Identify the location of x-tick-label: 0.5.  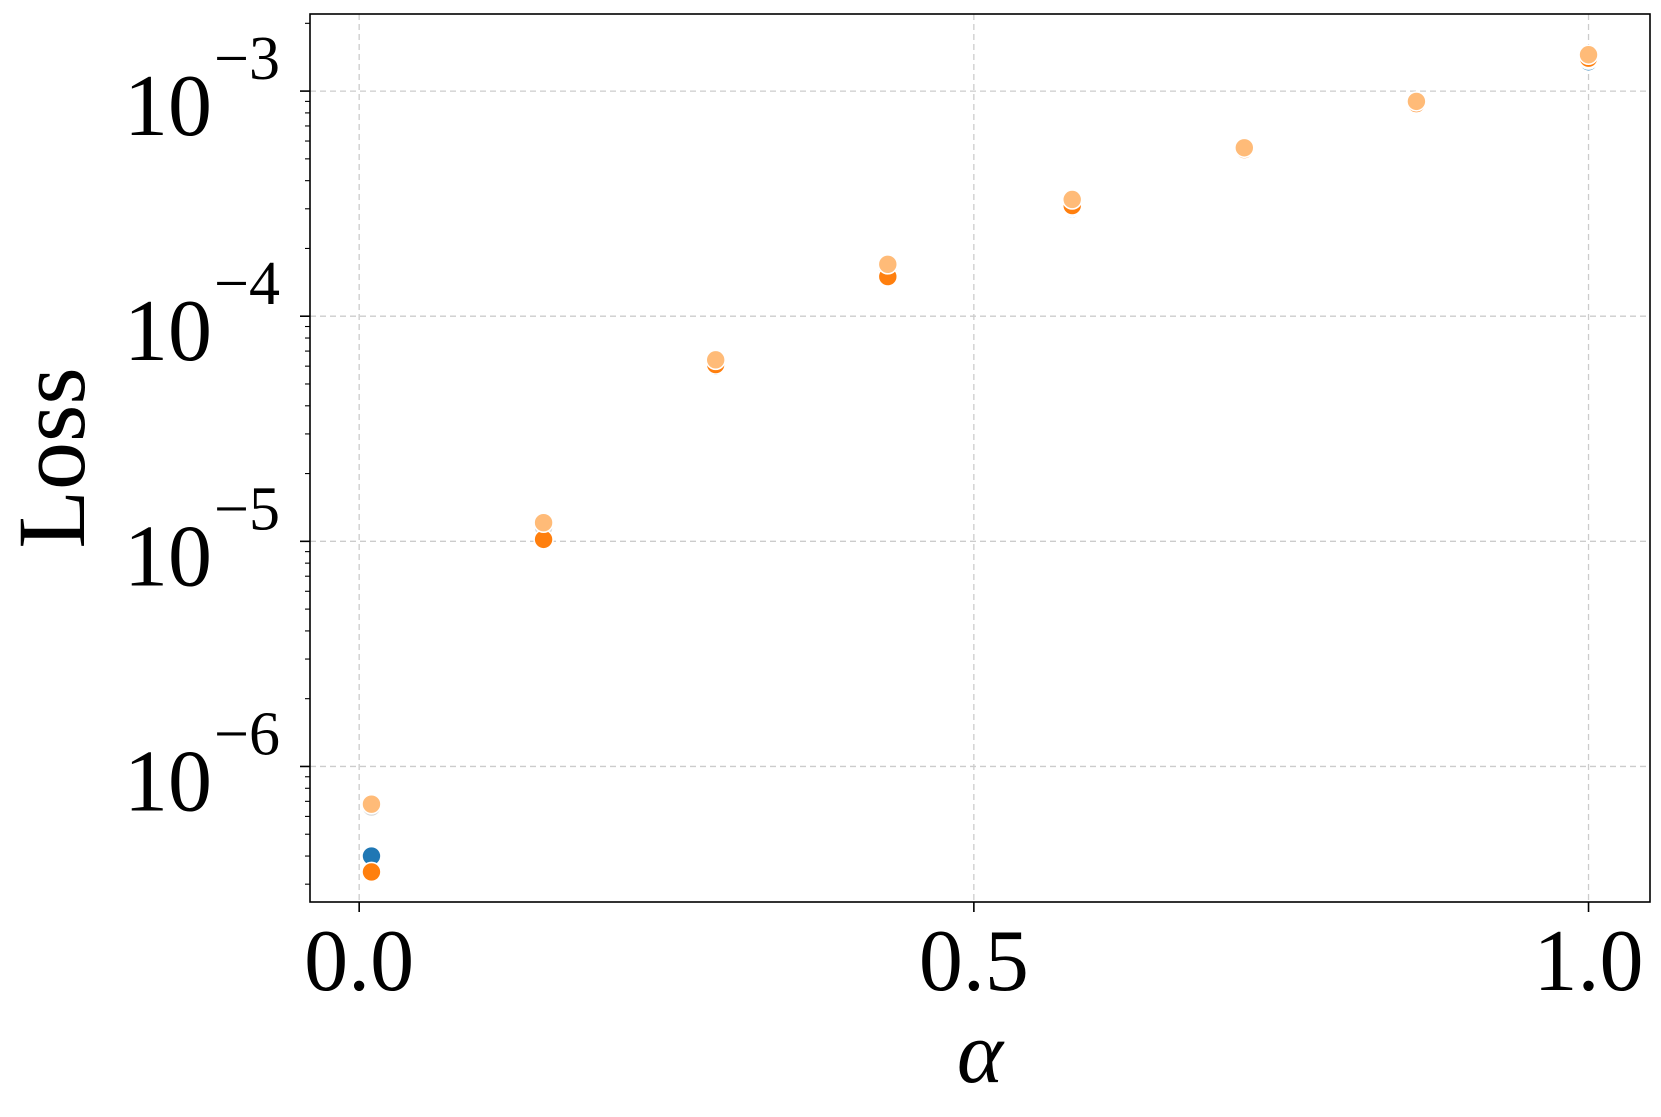
(974, 961).